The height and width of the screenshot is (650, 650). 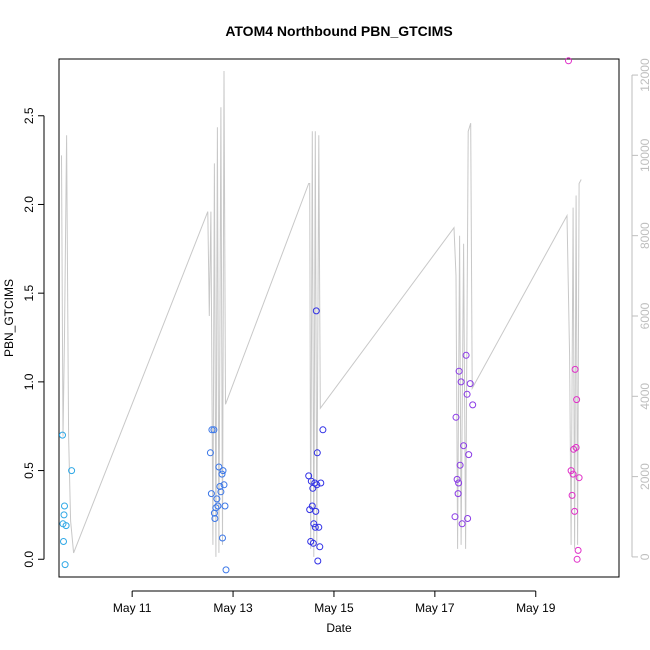 I want to click on y2-tick-label: 4000, so click(x=644, y=396).